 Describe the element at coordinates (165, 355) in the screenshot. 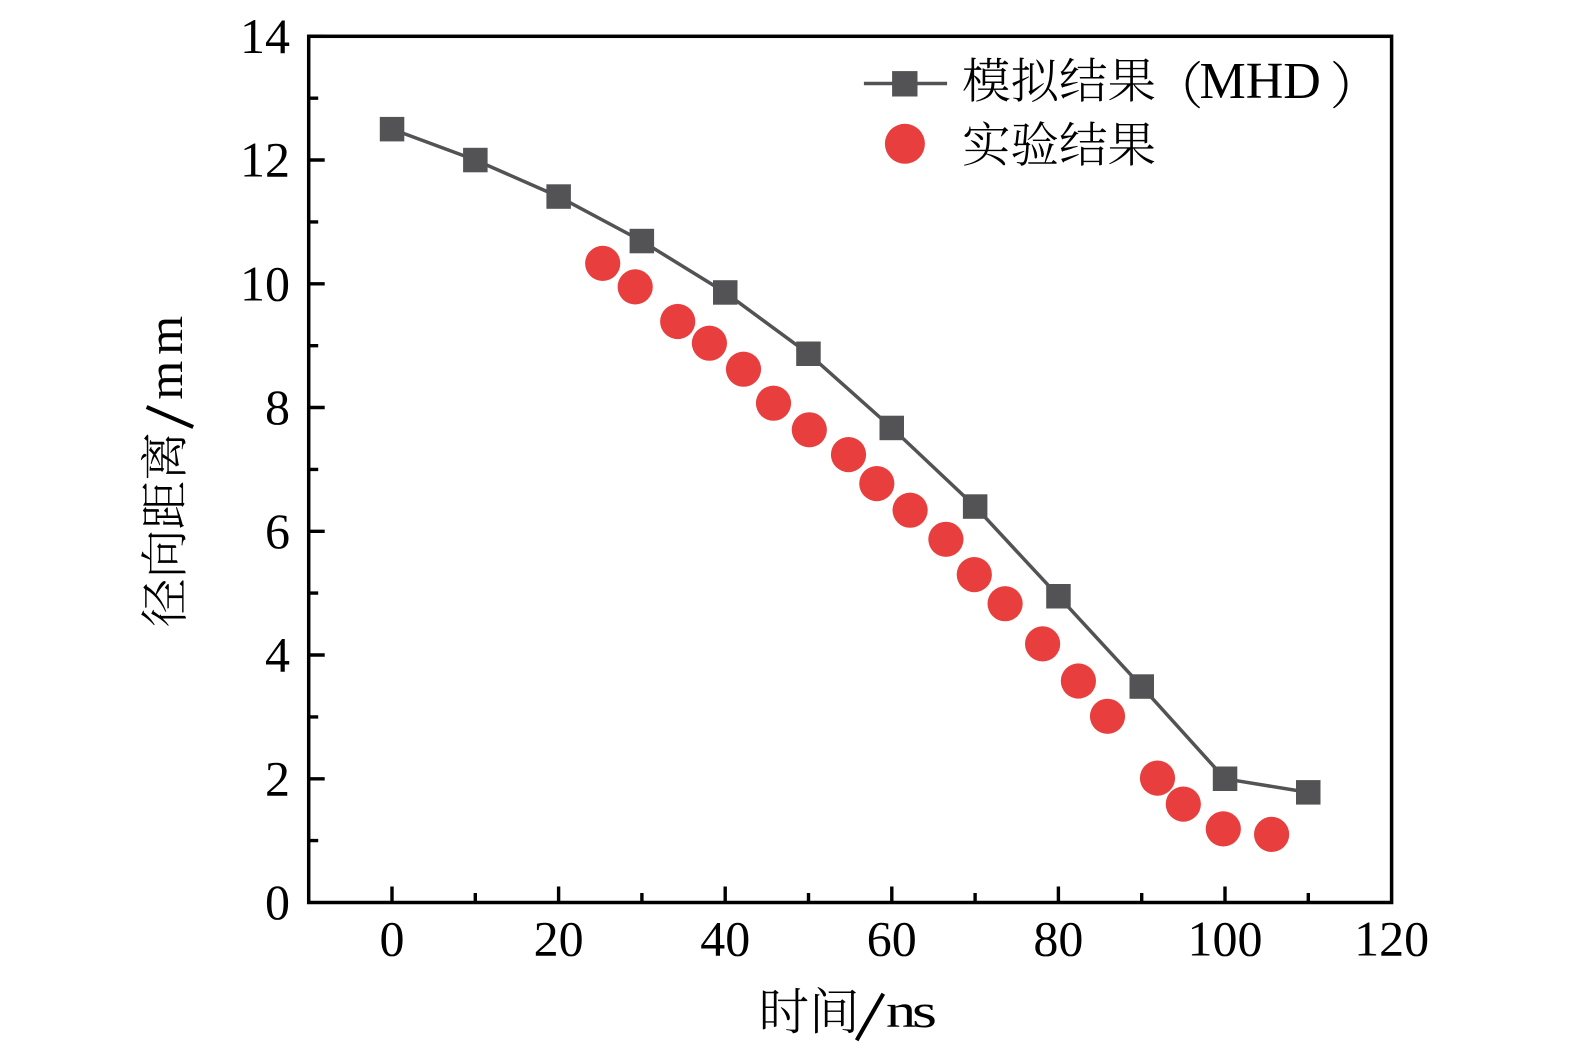

I see `svg-text: mm` at that location.